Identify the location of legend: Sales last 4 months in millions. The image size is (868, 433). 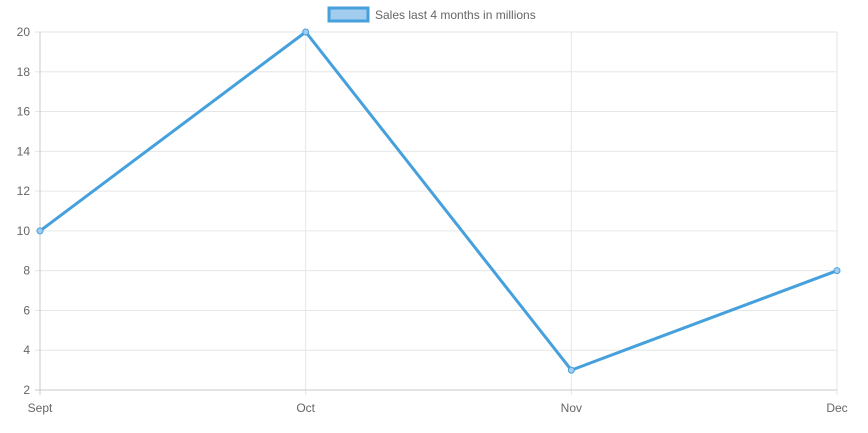
(431, 14).